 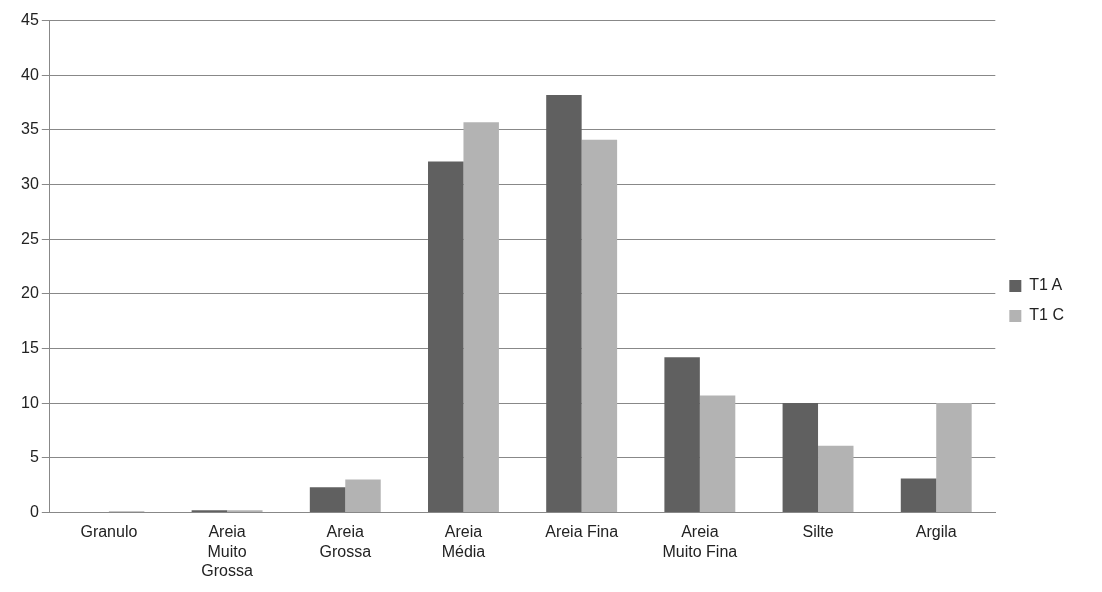 I want to click on y-tick-label: 35, so click(x=30, y=129).